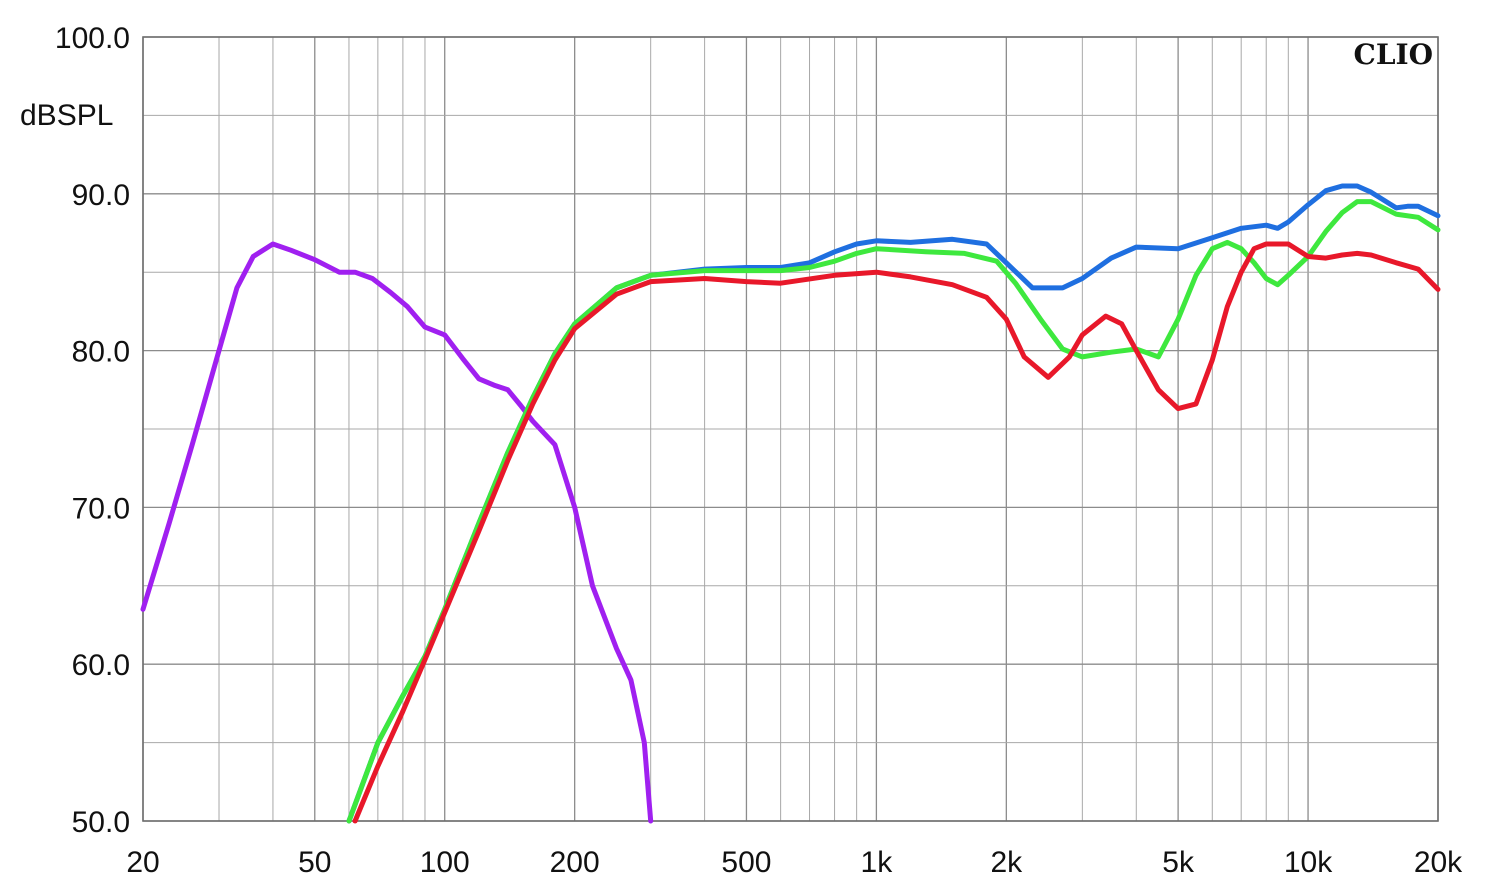  What do you see at coordinates (314, 862) in the screenshot?
I see `x-tick-label: 50` at bounding box center [314, 862].